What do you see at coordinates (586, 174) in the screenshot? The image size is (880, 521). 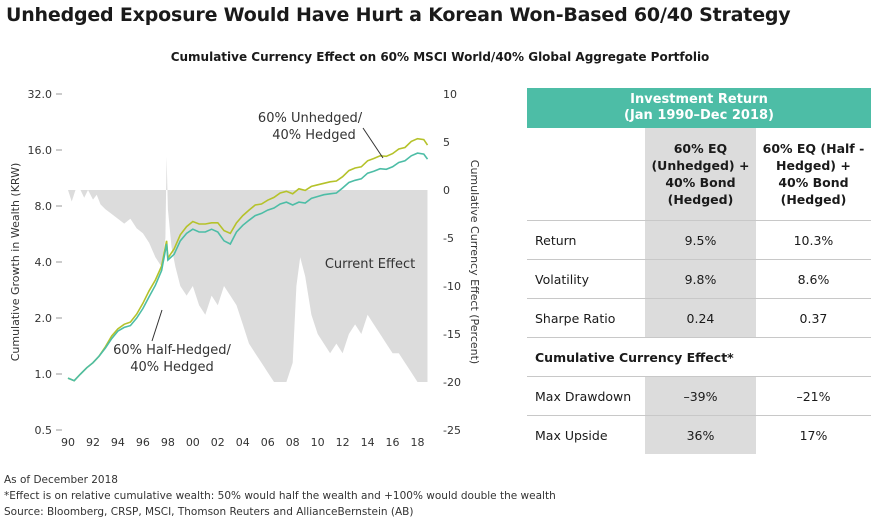 I see `table-corner` at bounding box center [586, 174].